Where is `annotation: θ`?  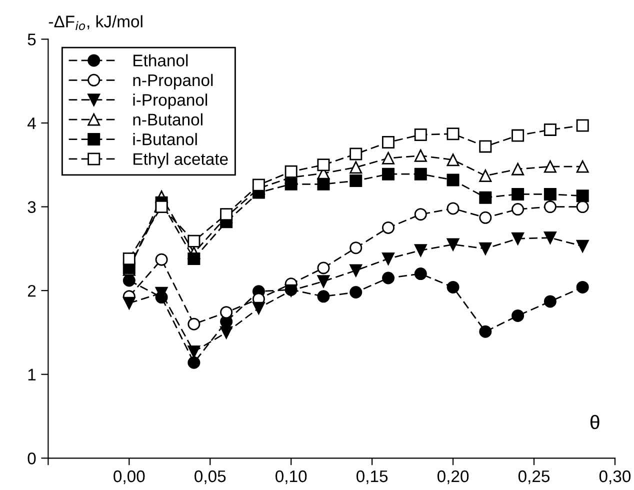
annotation: θ is located at coordinates (595, 422).